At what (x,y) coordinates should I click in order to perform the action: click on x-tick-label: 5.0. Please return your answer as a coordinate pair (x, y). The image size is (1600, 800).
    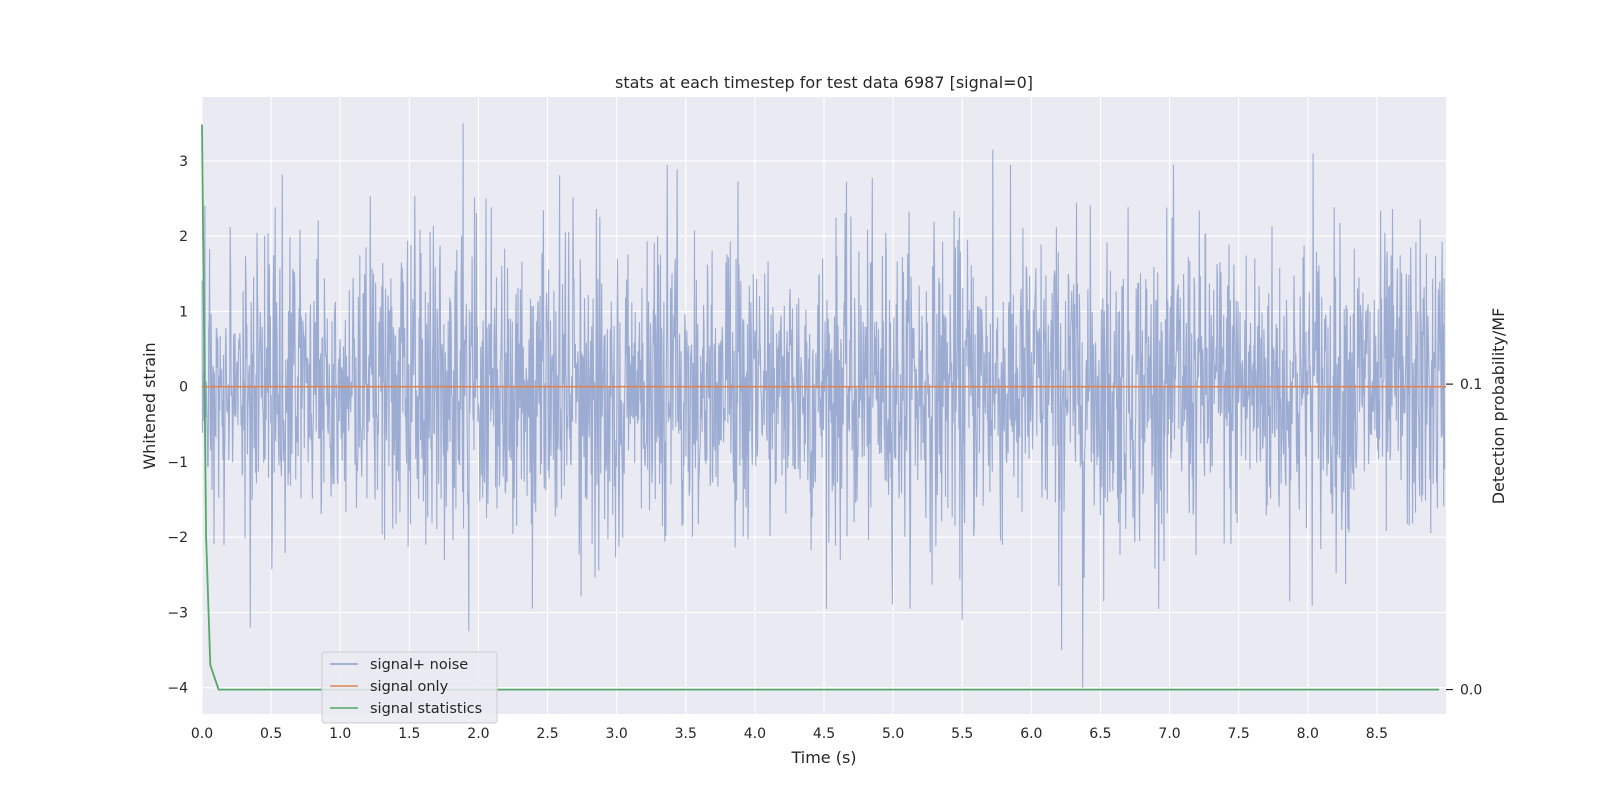
    Looking at the image, I should click on (893, 734).